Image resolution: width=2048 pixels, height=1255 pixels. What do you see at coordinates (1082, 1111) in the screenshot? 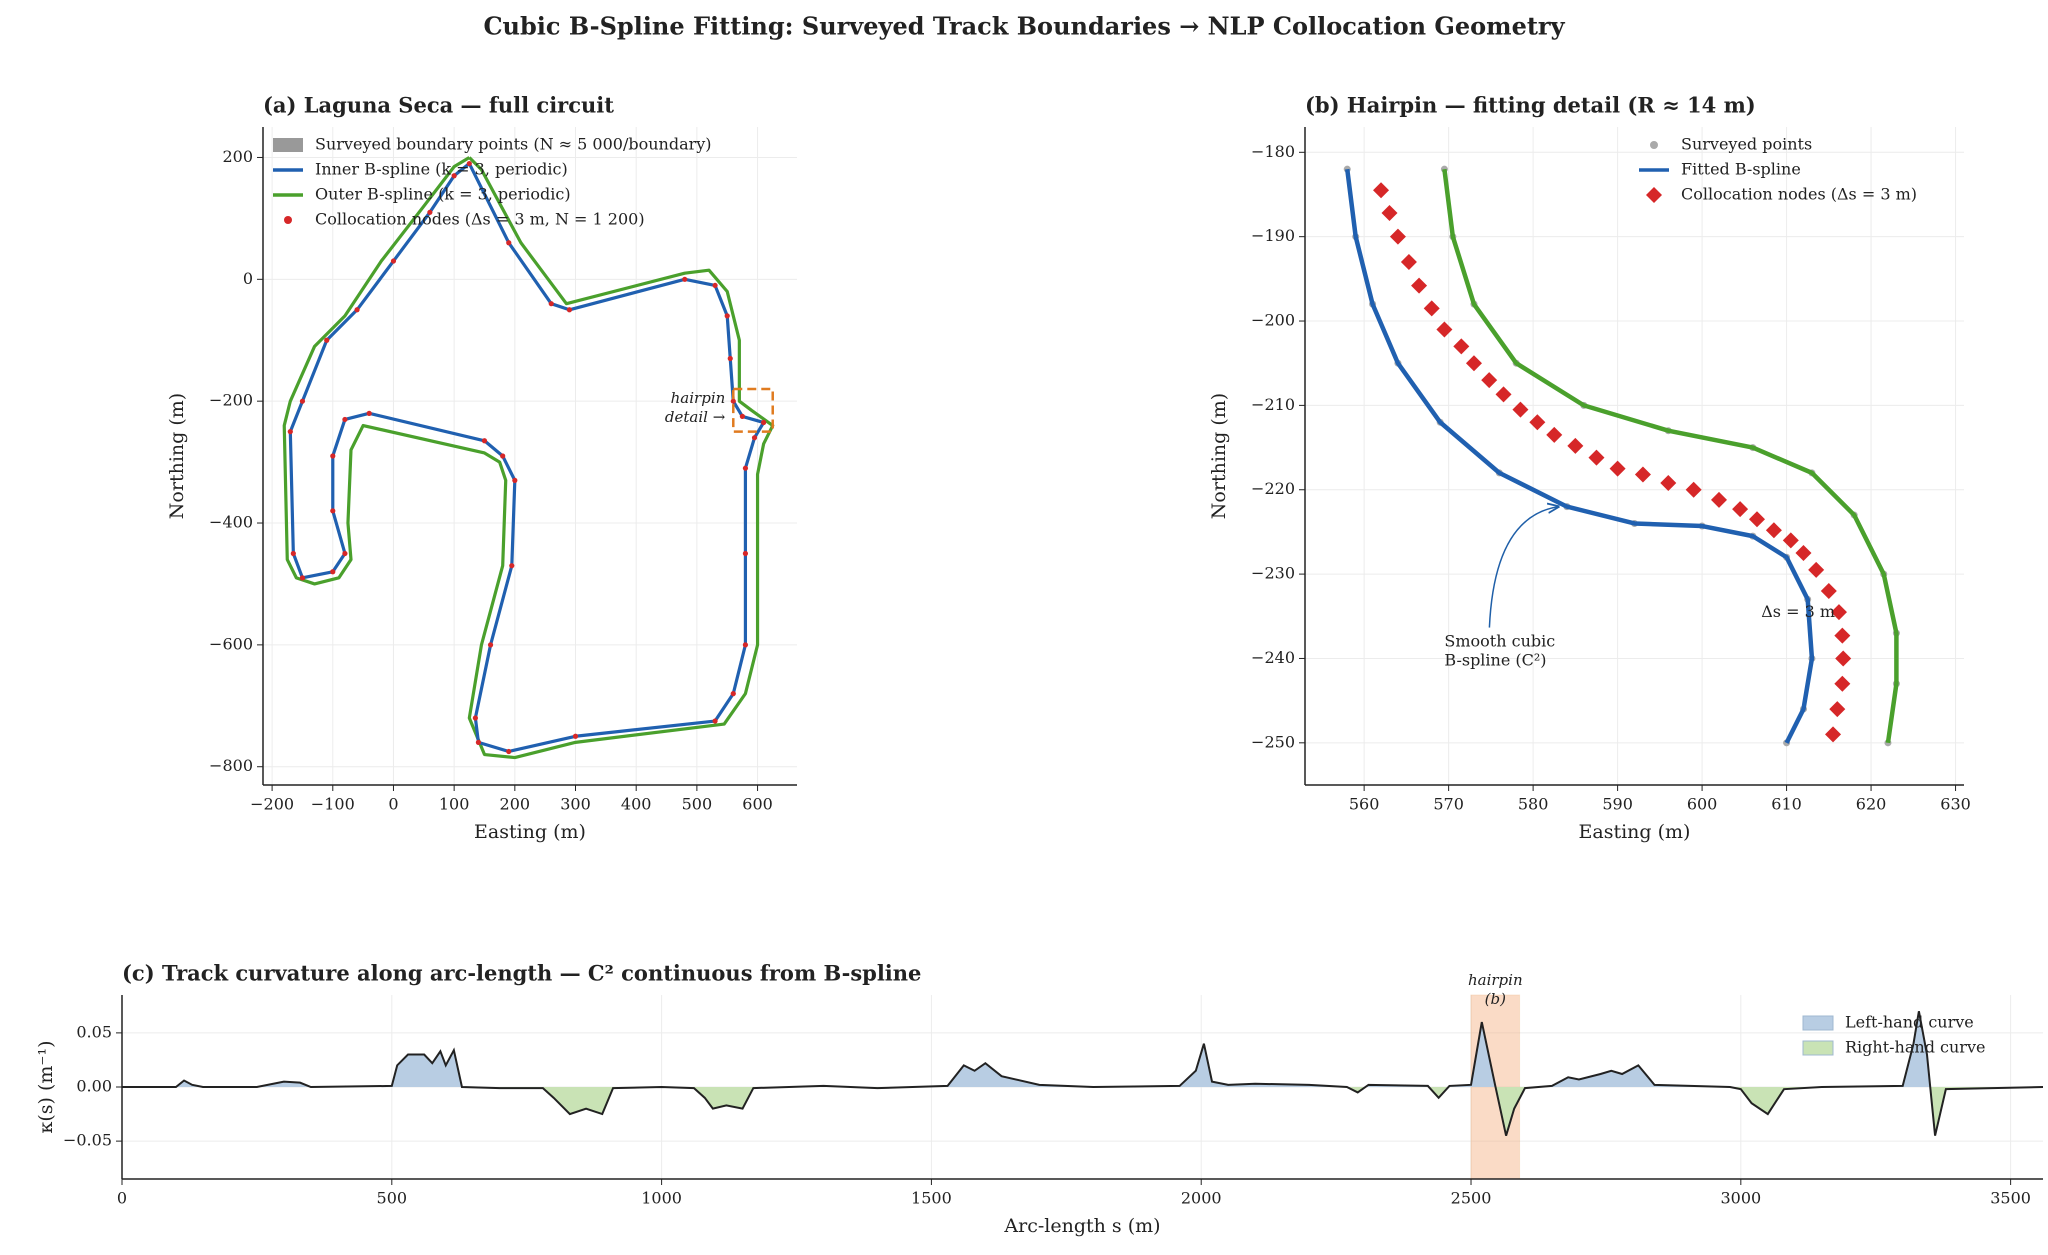
I see `negative-area` at bounding box center [1082, 1111].